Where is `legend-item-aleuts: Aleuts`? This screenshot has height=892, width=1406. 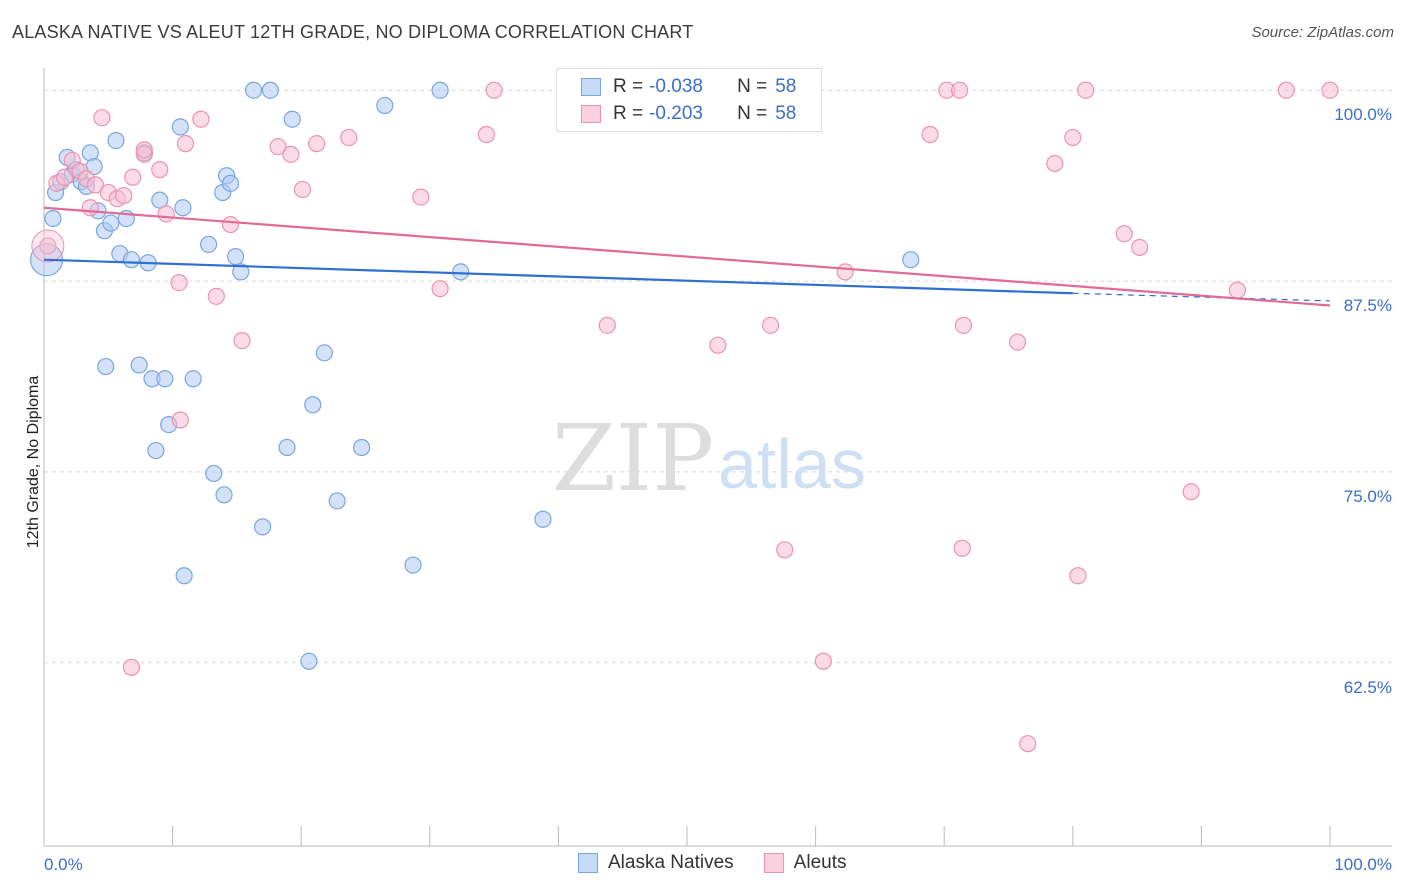 legend-item-aleuts: Aleuts is located at coordinates (805, 863).